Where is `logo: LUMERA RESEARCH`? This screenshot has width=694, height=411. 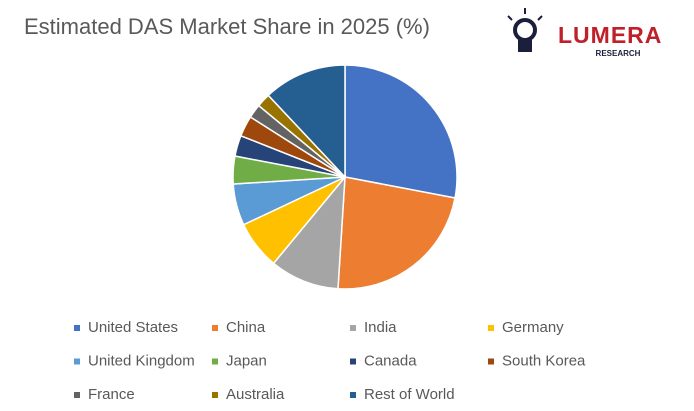
logo: LUMERA RESEARCH is located at coordinates (584, 33).